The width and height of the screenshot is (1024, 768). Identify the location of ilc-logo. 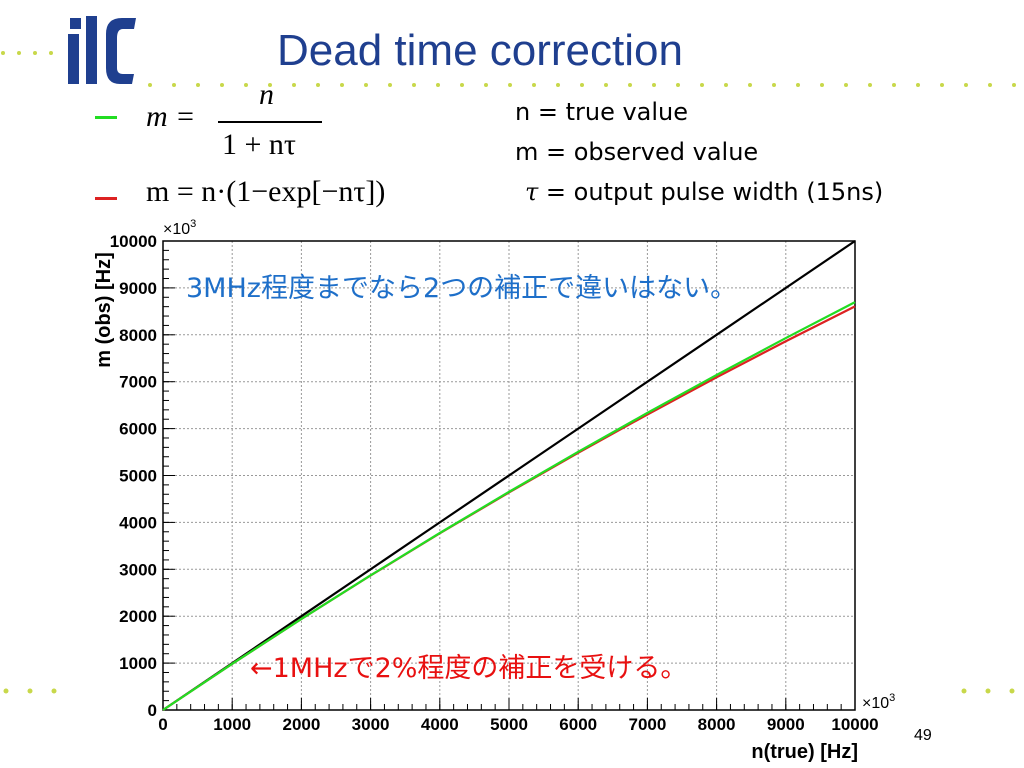
(102, 50).